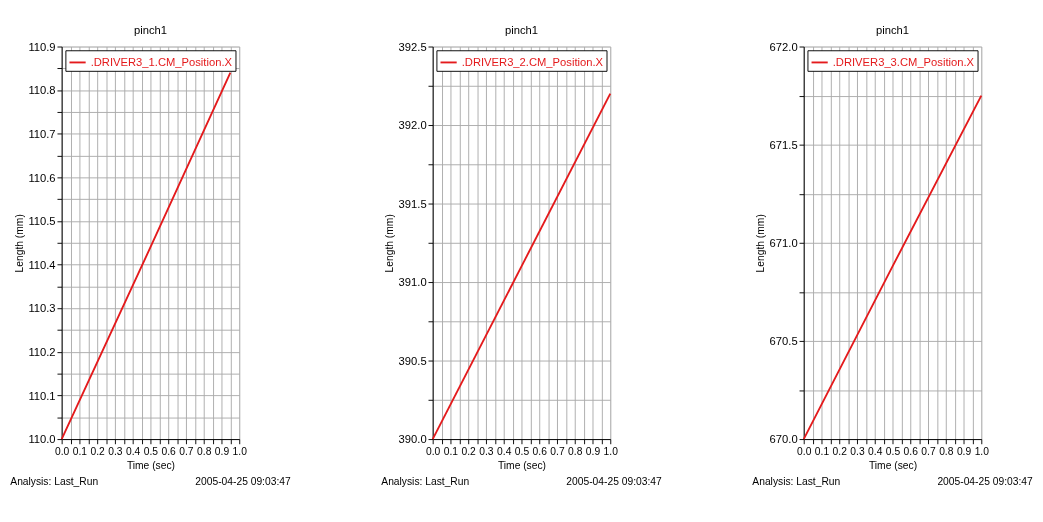 This screenshot has width=1043, height=522. I want to click on y-tick-label: 392.5, so click(412, 46).